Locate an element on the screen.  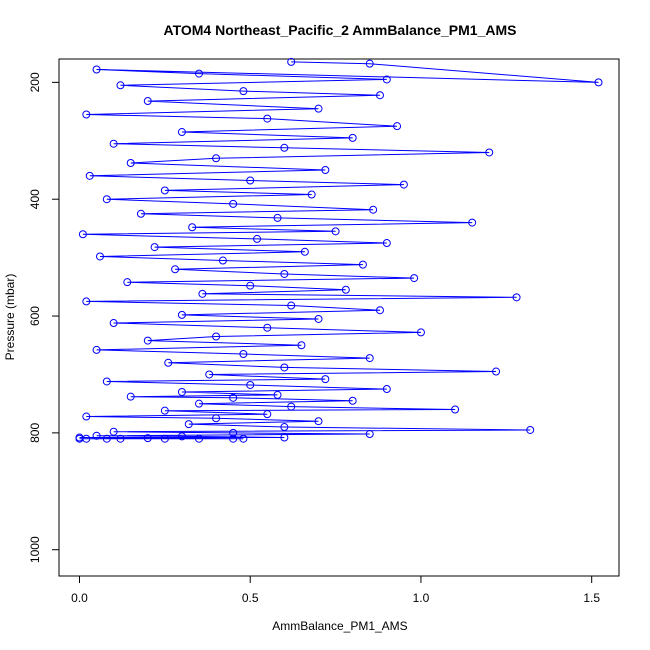
y-tick-label: 200 is located at coordinates (35, 82).